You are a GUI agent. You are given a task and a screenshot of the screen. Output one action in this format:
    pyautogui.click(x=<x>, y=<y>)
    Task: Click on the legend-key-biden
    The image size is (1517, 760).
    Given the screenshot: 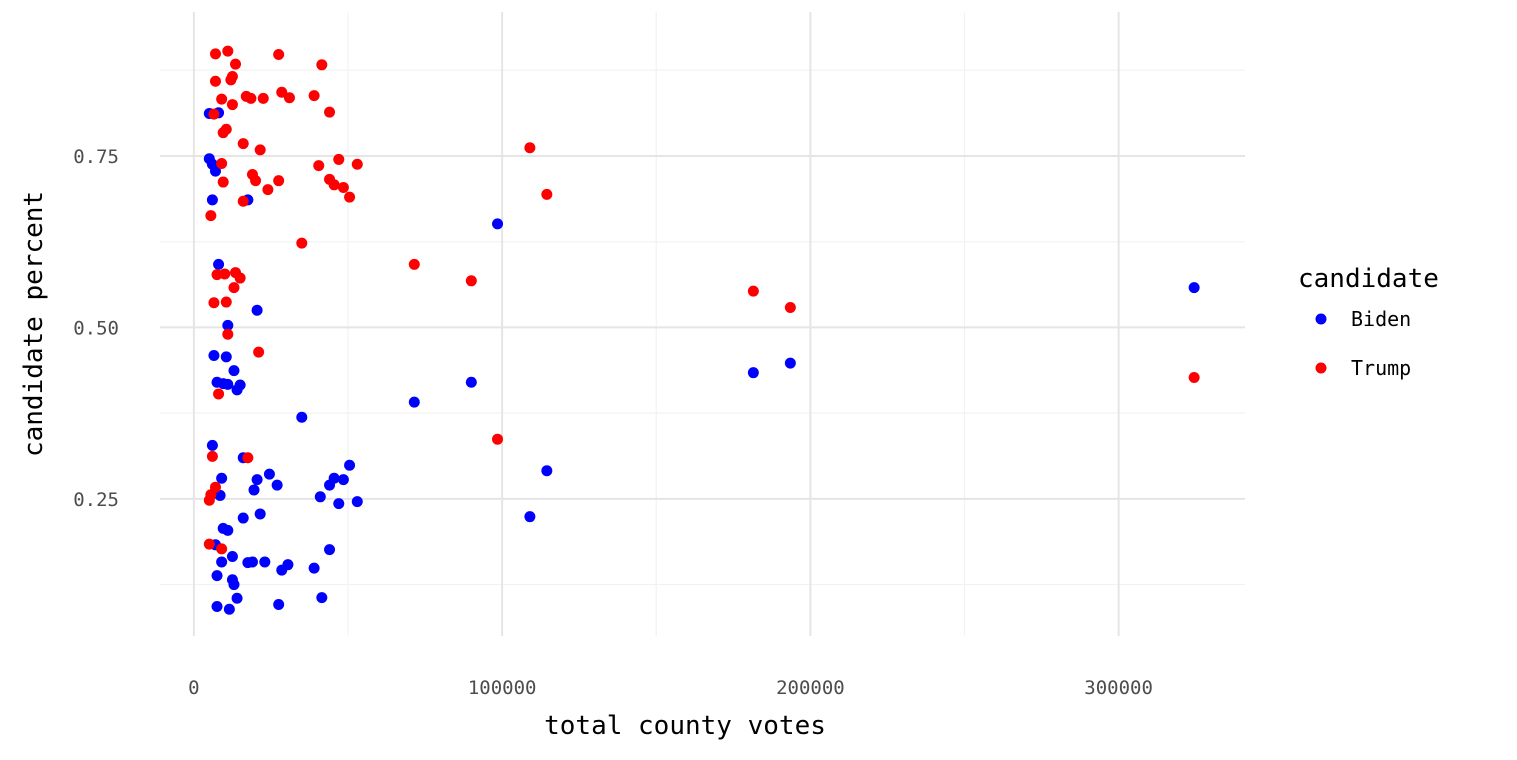 What is the action you would take?
    pyautogui.click(x=1321, y=319)
    